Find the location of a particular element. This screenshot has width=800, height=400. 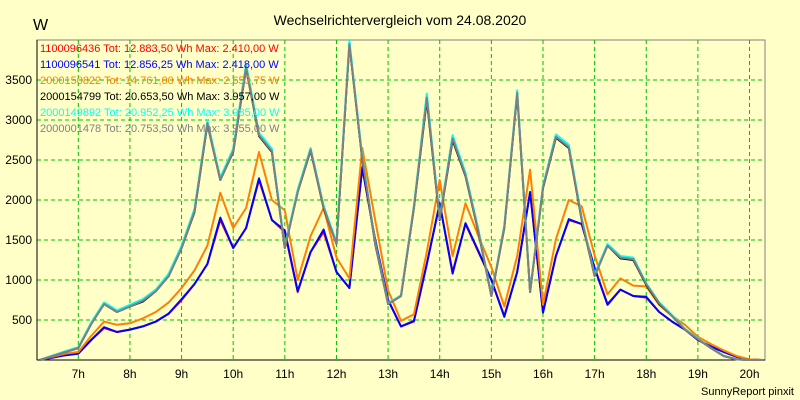

x-tick-label: 17h is located at coordinates (595, 374).